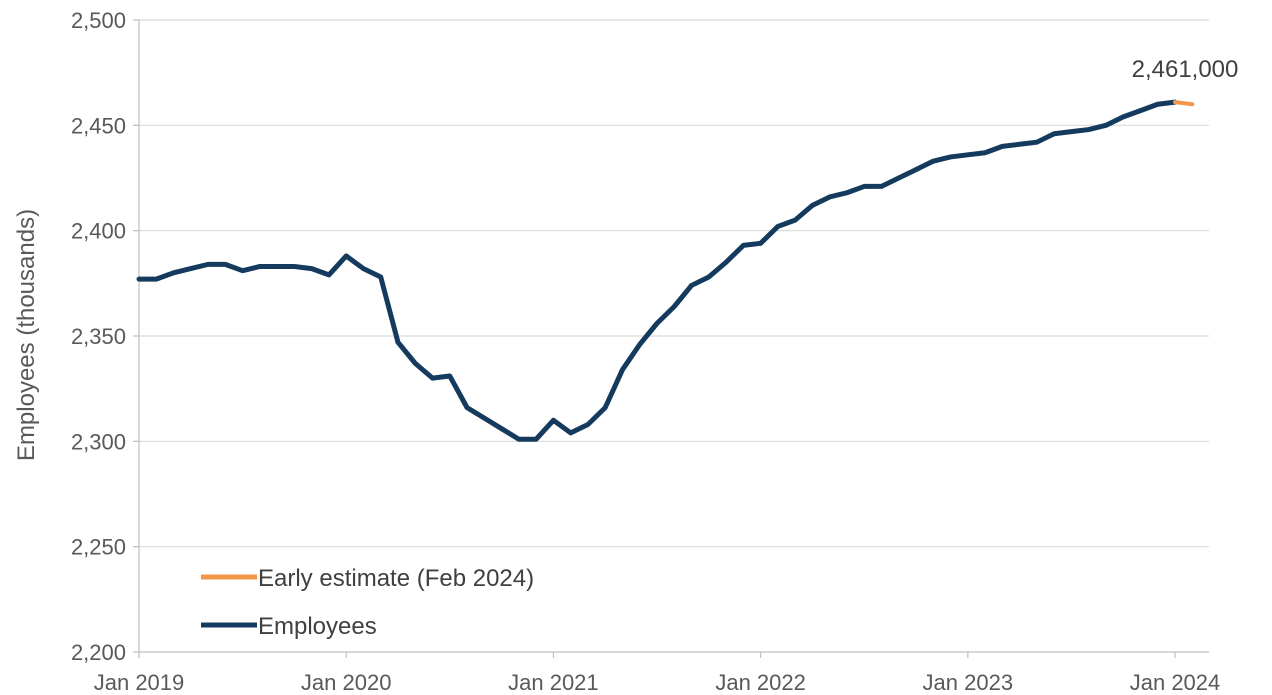 This screenshot has width=1272, height=695. I want to click on x-tick-label: Jan 2022, so click(760, 682).